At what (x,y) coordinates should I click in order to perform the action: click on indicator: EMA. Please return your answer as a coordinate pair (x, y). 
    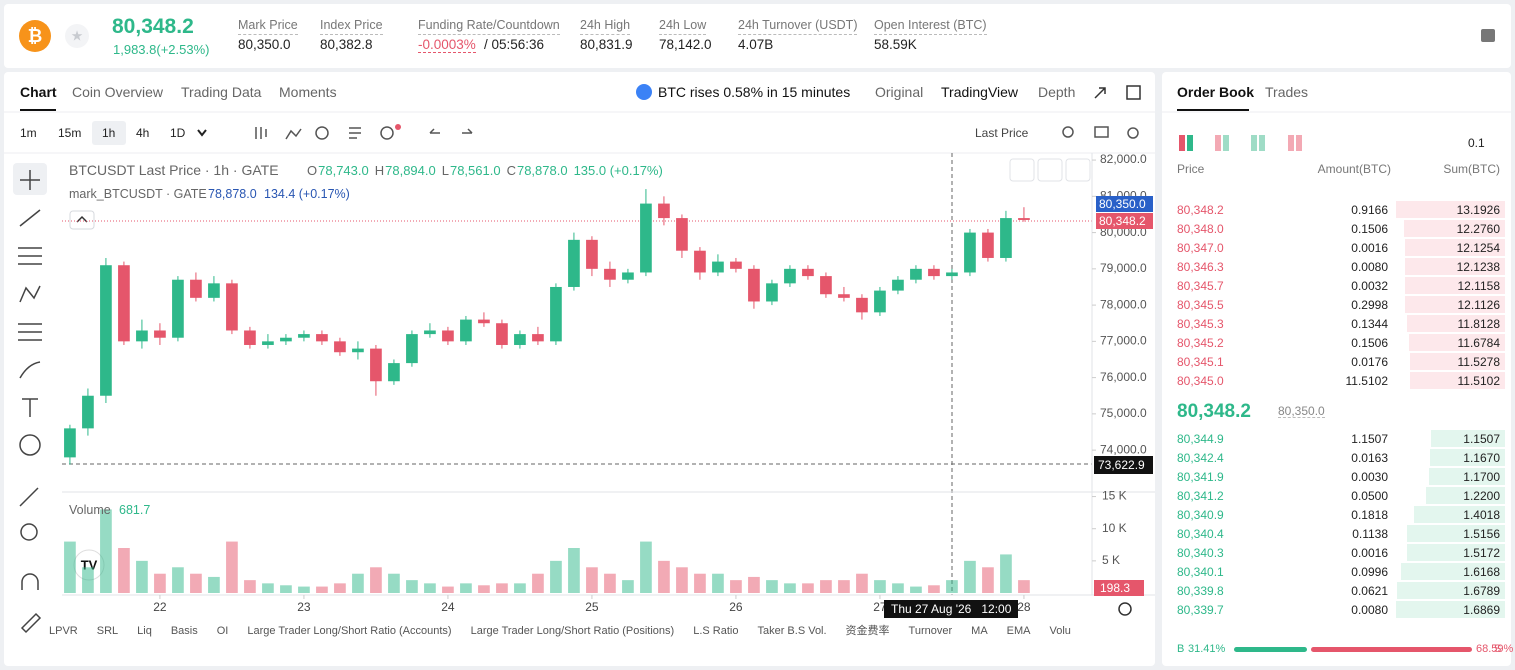
    Looking at the image, I should click on (1018, 631).